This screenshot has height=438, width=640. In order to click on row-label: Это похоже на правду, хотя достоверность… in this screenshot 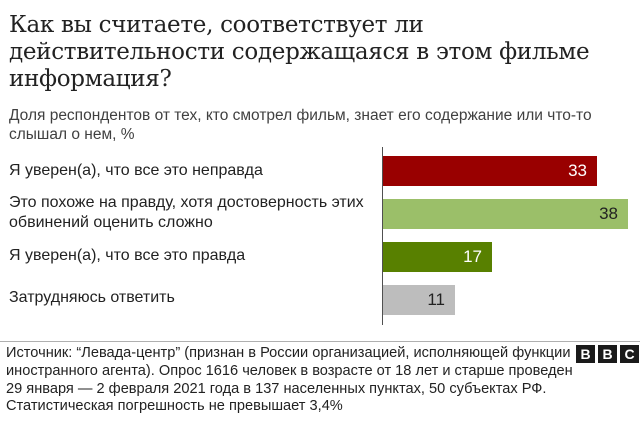, I will do `click(186, 212)`.